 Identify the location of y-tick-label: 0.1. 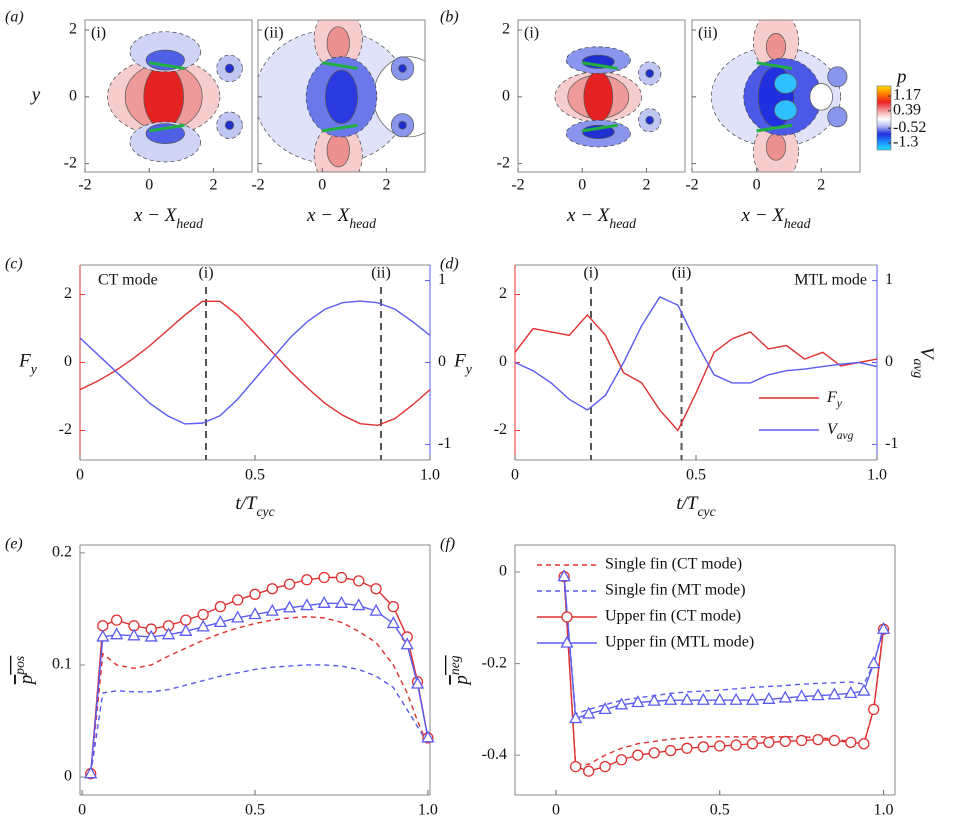
(62, 664).